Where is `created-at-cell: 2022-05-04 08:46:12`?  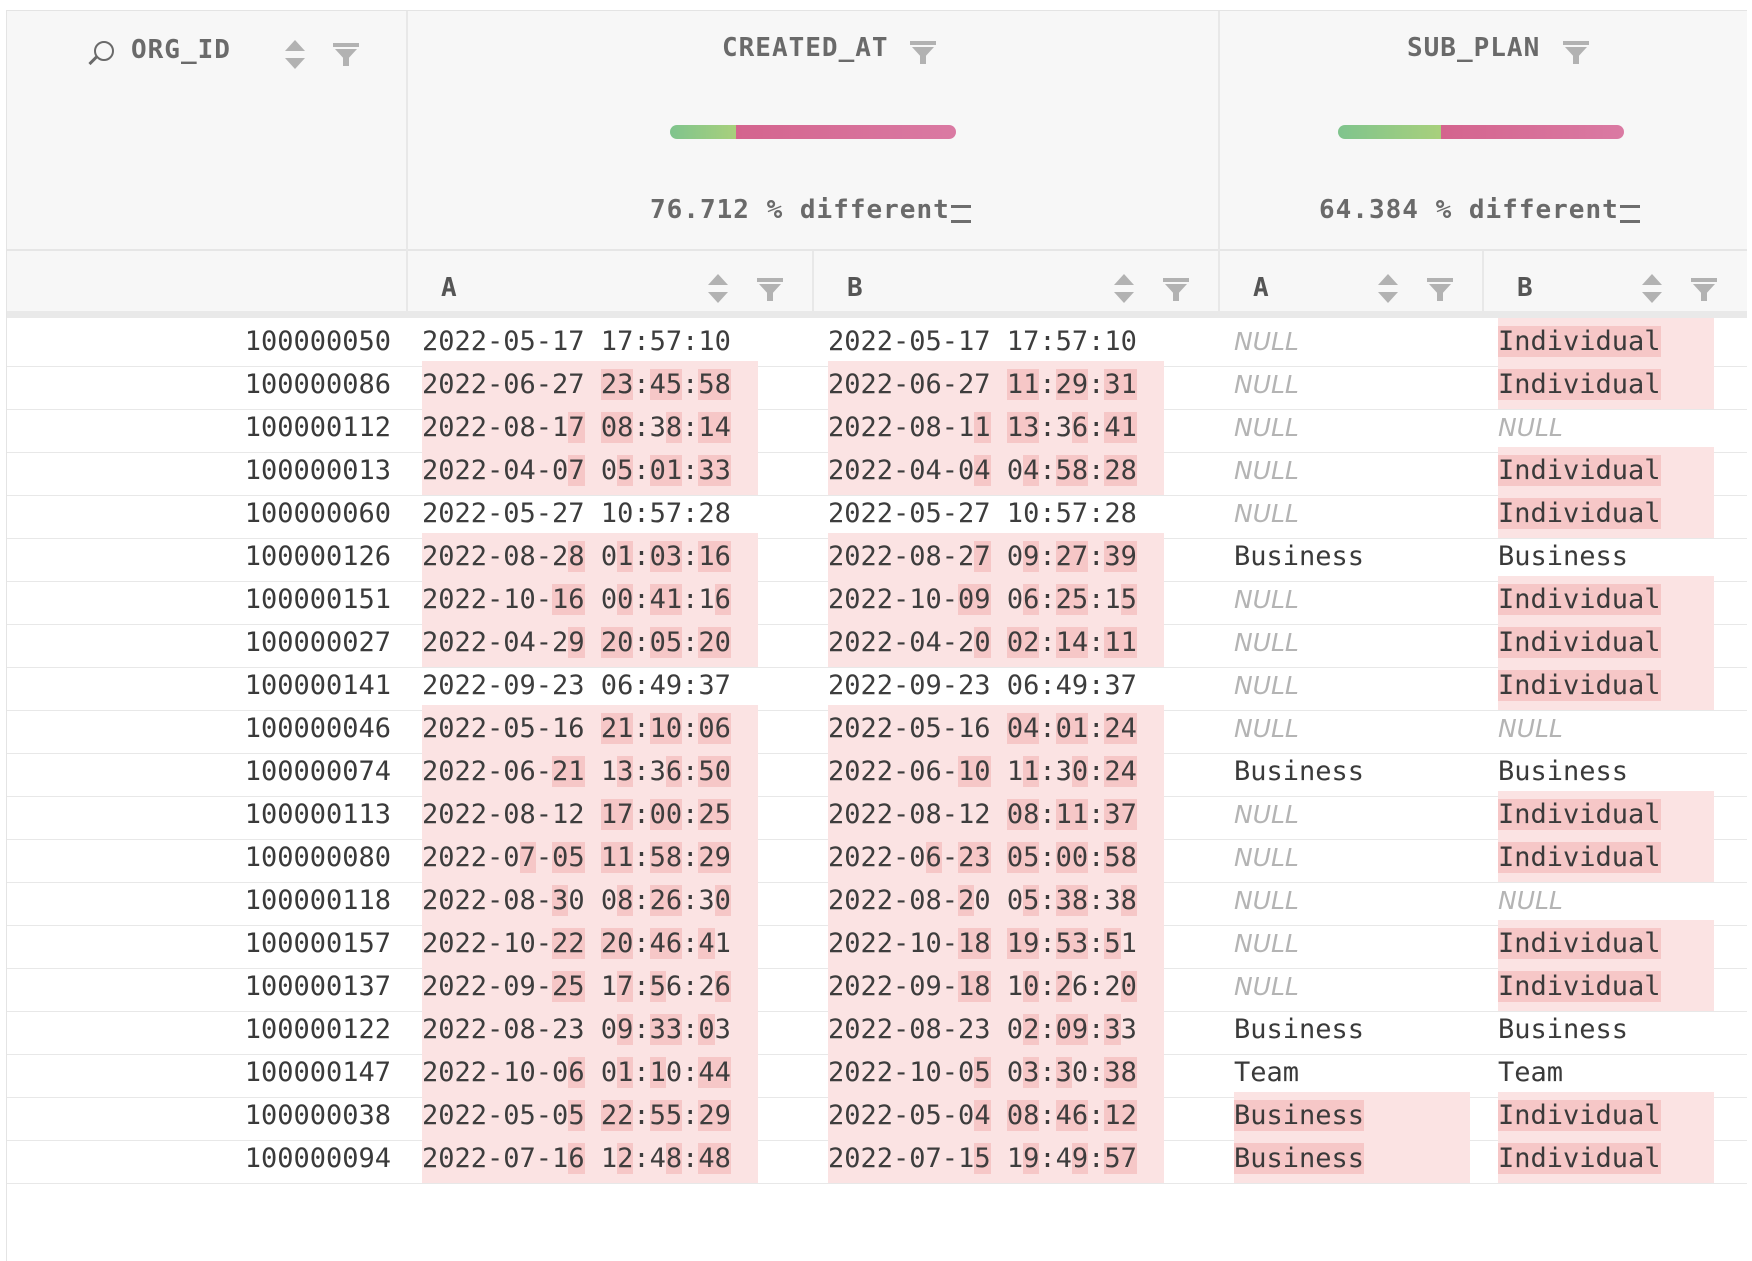
created-at-cell: 2022-05-04 08:46:12 is located at coordinates (996, 1116).